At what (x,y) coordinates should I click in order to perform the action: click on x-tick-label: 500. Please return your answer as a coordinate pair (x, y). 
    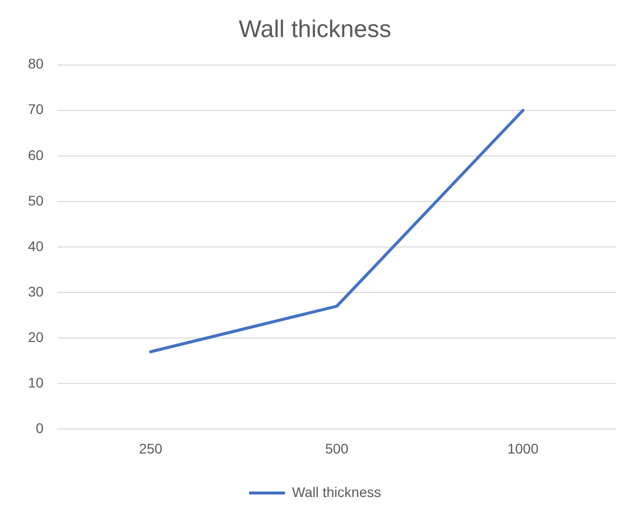
    Looking at the image, I should click on (337, 448).